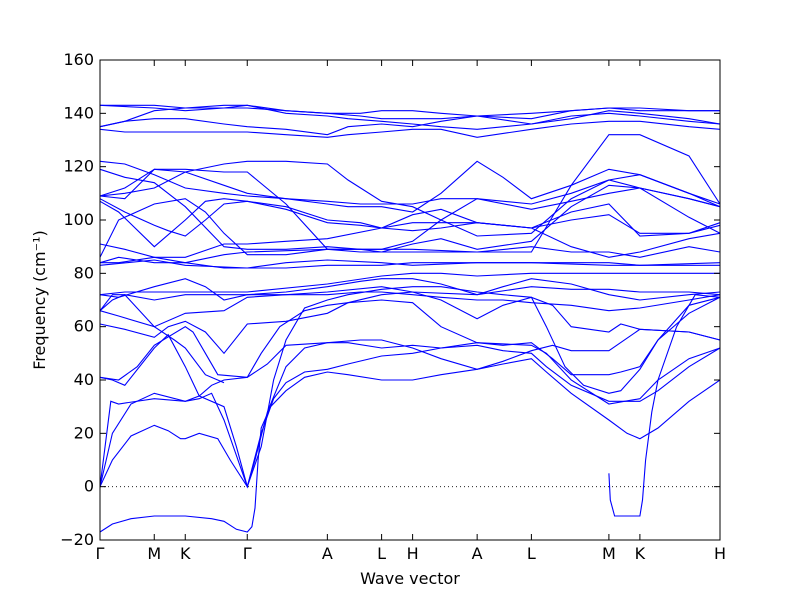 This screenshot has height=600, width=800. I want to click on y-axis-label: Frequency (cm⁻¹), so click(39, 299).